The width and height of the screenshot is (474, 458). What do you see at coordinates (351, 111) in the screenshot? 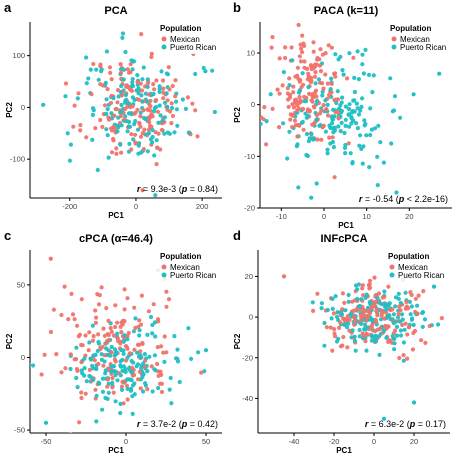
I see `points-layer` at bounding box center [351, 111].